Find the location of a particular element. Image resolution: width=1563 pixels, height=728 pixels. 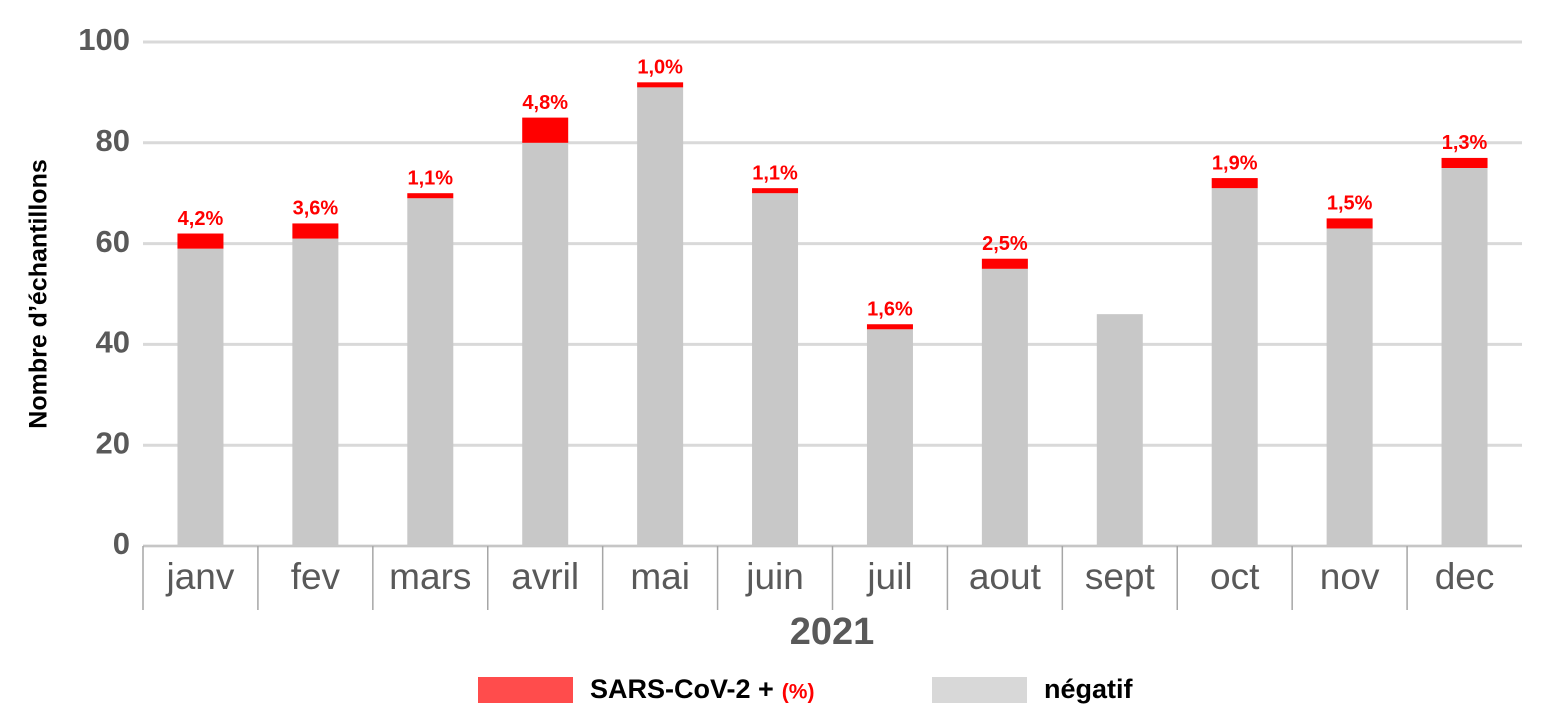

data-label: 2,5% is located at coordinates (1005, 244).